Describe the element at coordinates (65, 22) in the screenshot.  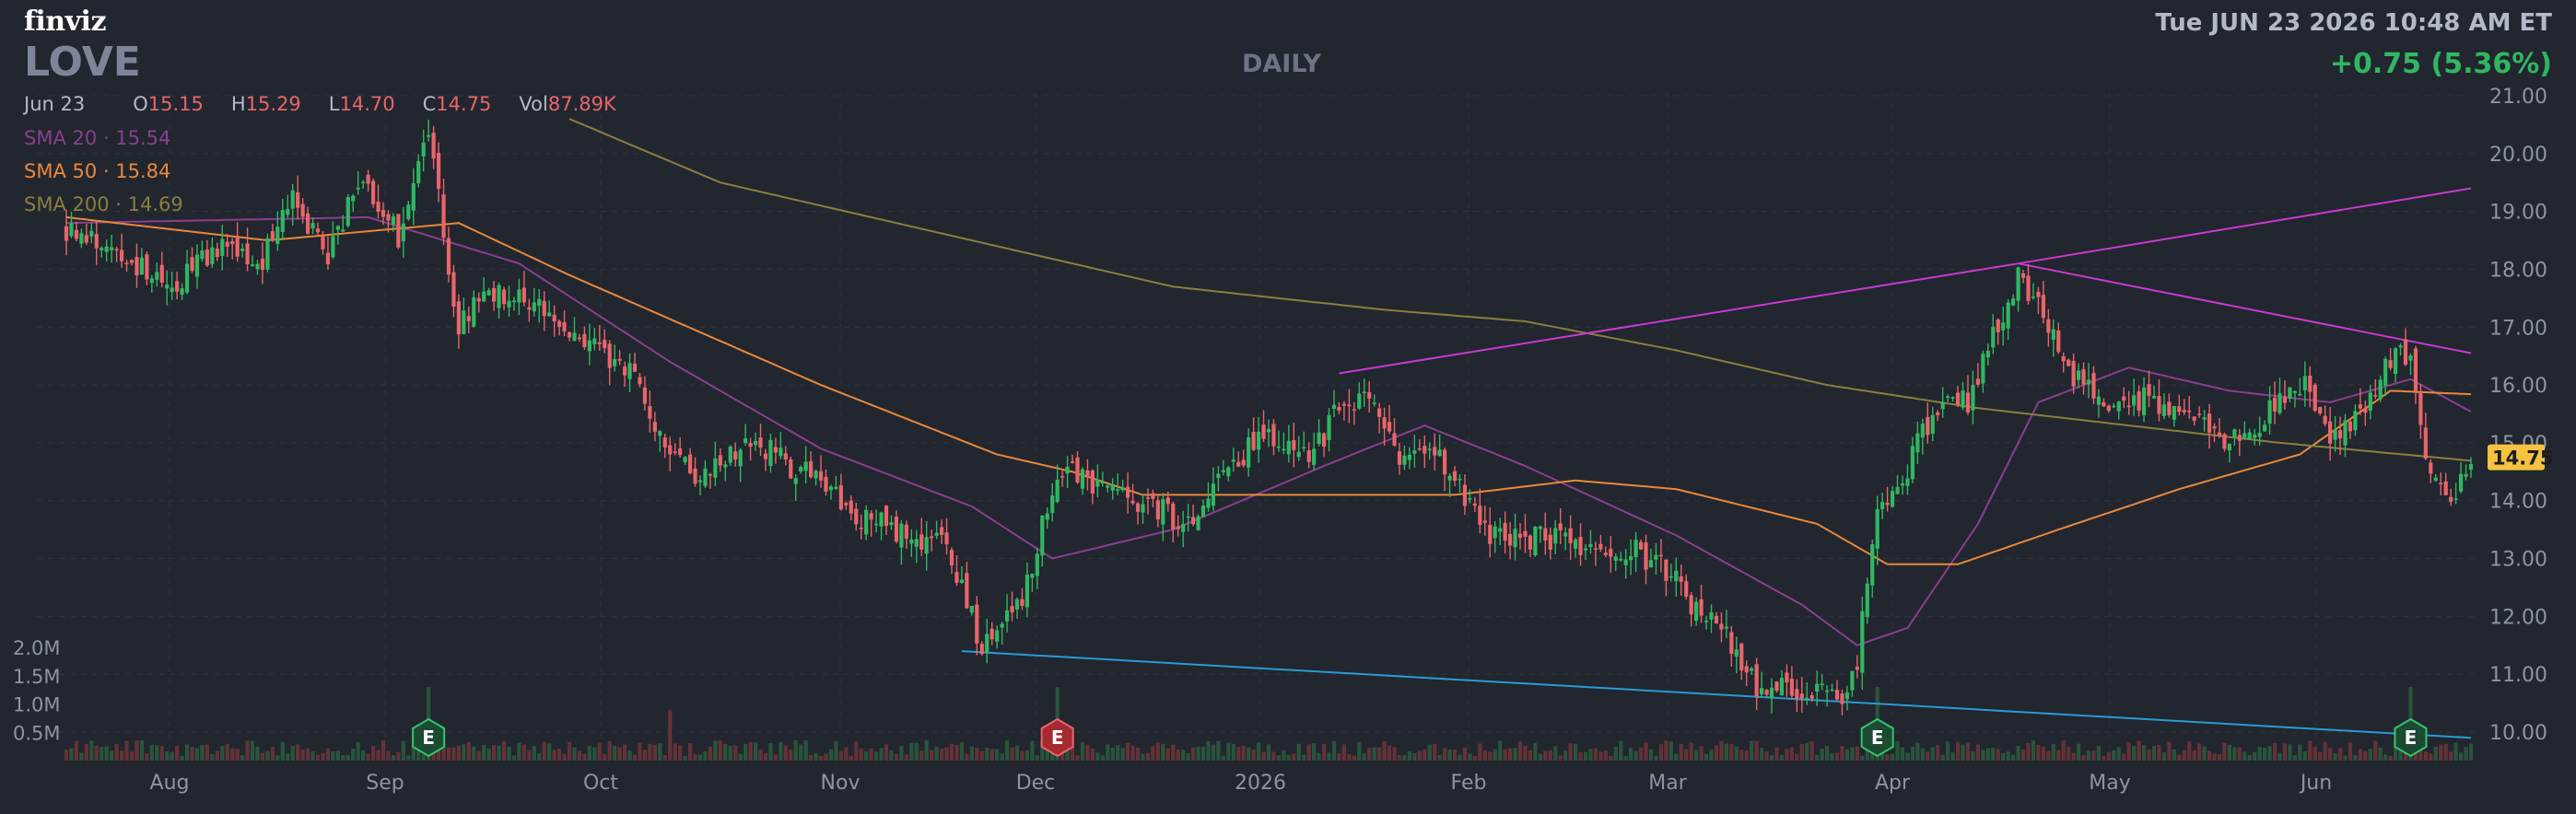
I see `finviz-logo: finviz` at that location.